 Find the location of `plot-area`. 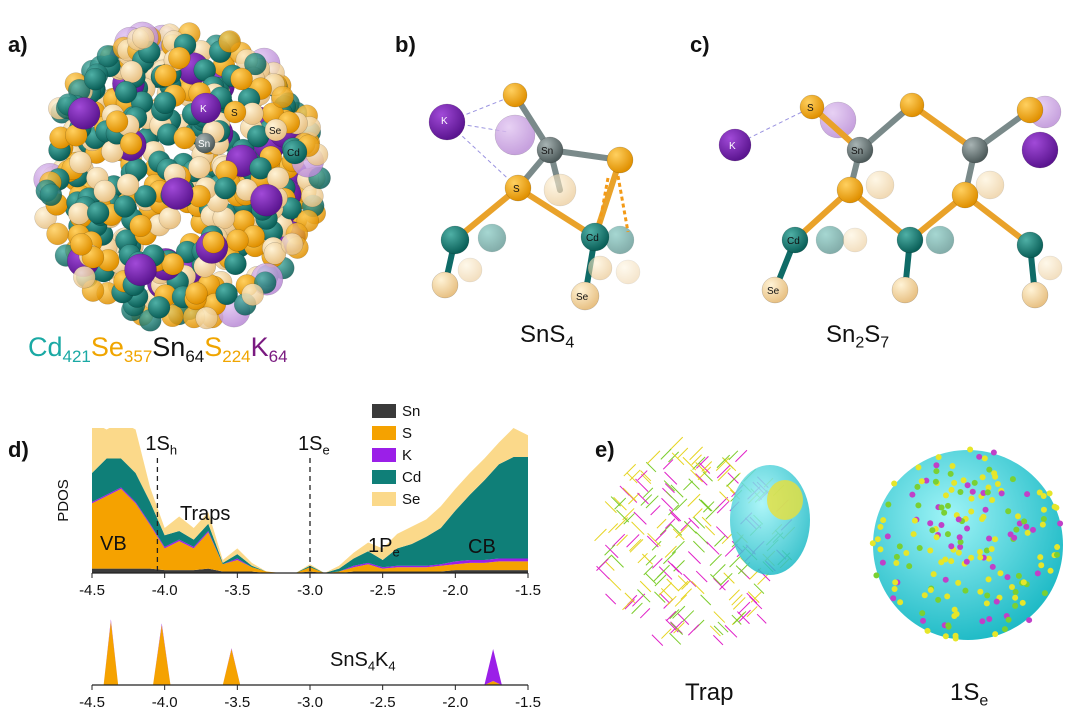

plot-area is located at coordinates (310, 500).